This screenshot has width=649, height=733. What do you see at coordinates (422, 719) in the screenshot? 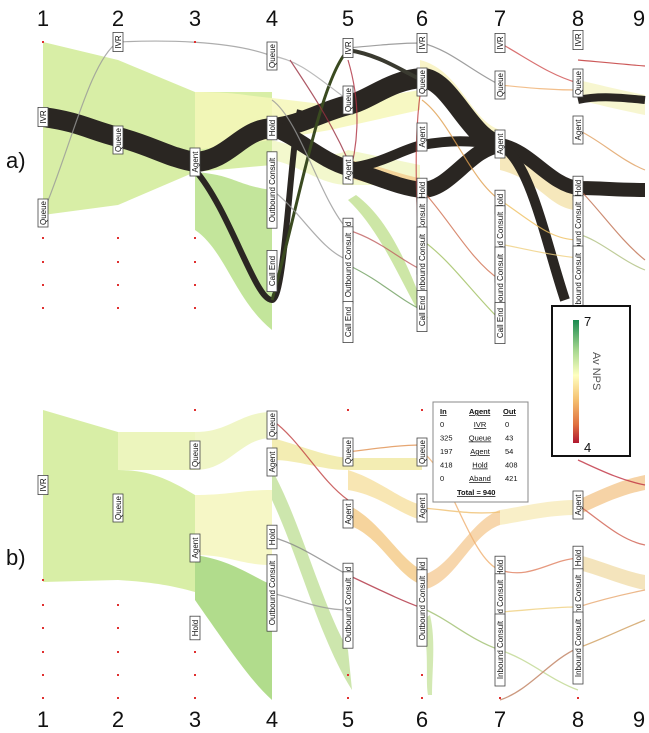
I see `step-number-bottom: 6` at bounding box center [422, 719].